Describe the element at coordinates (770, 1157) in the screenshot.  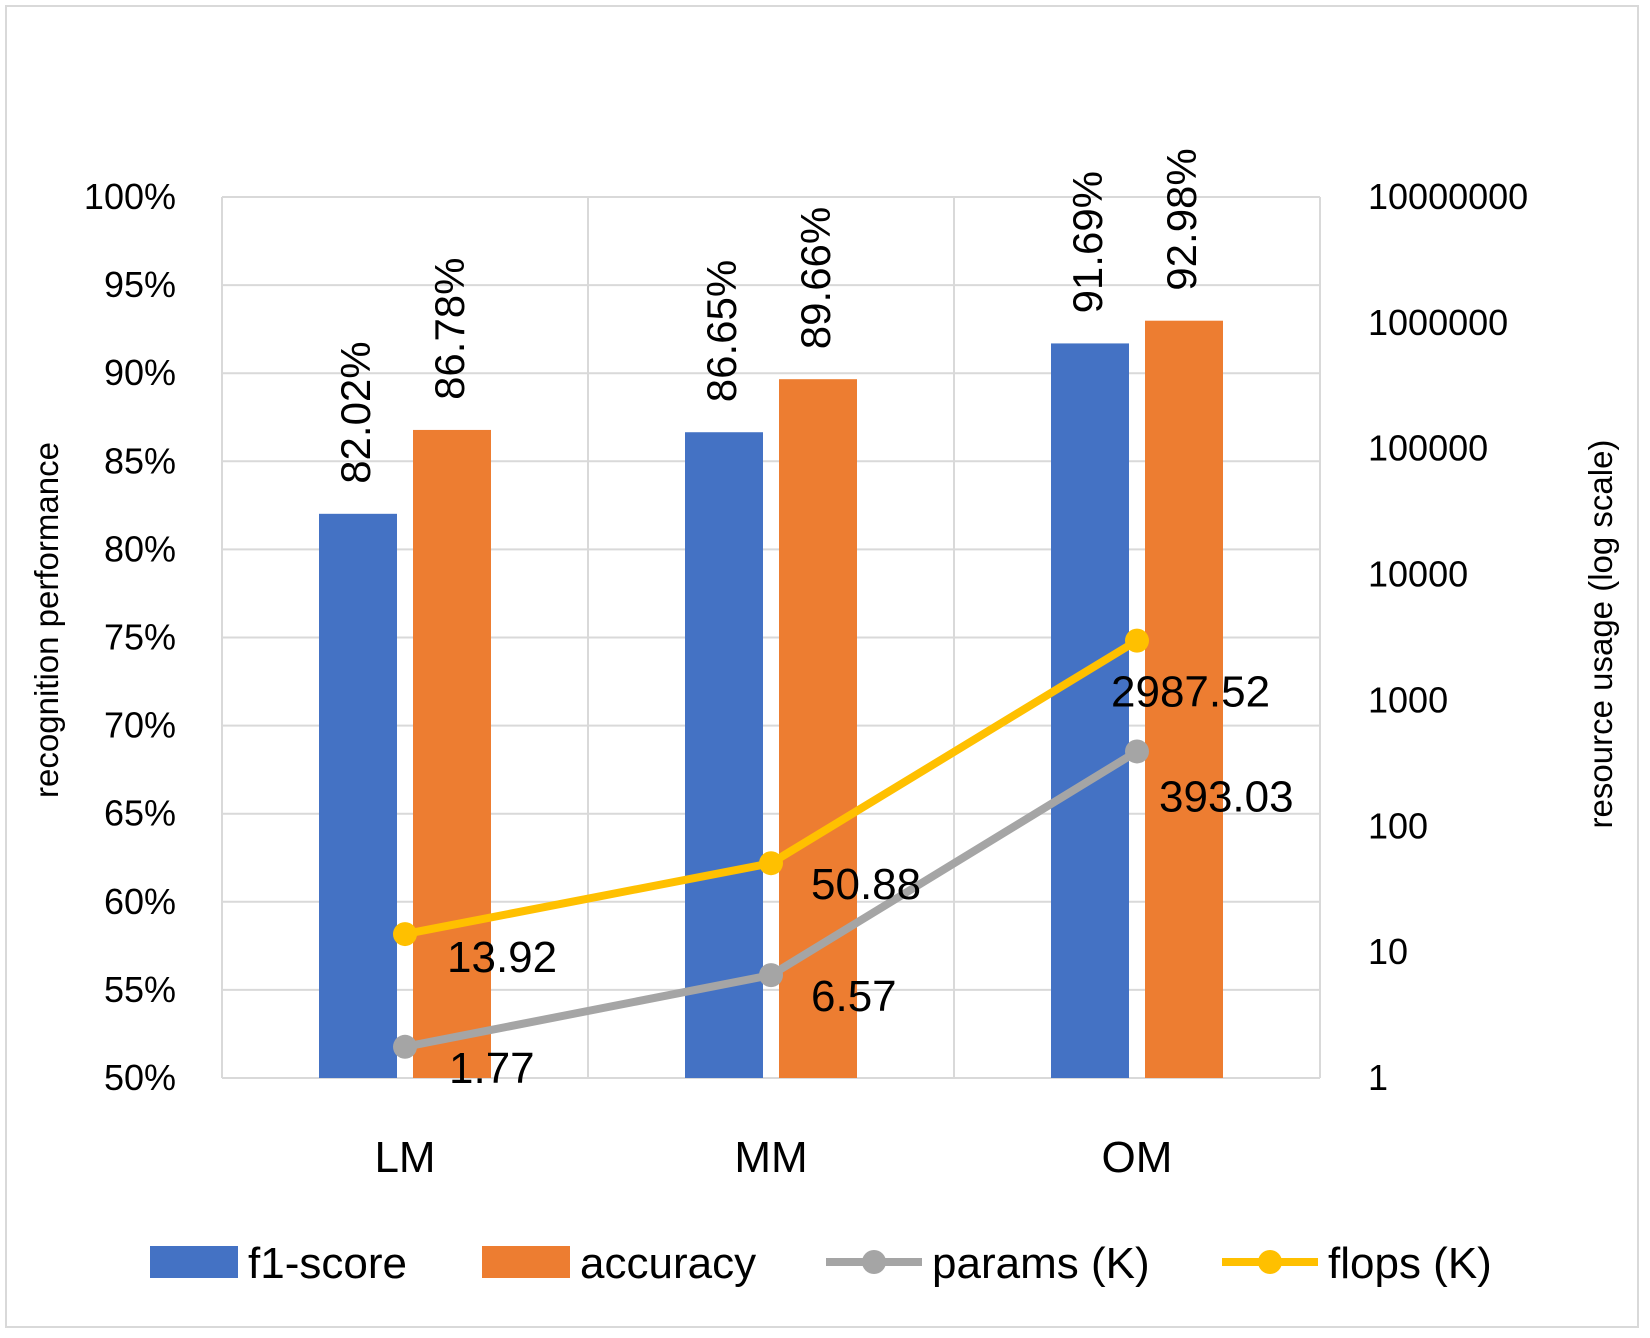
I see `x-category-label: MM` at that location.